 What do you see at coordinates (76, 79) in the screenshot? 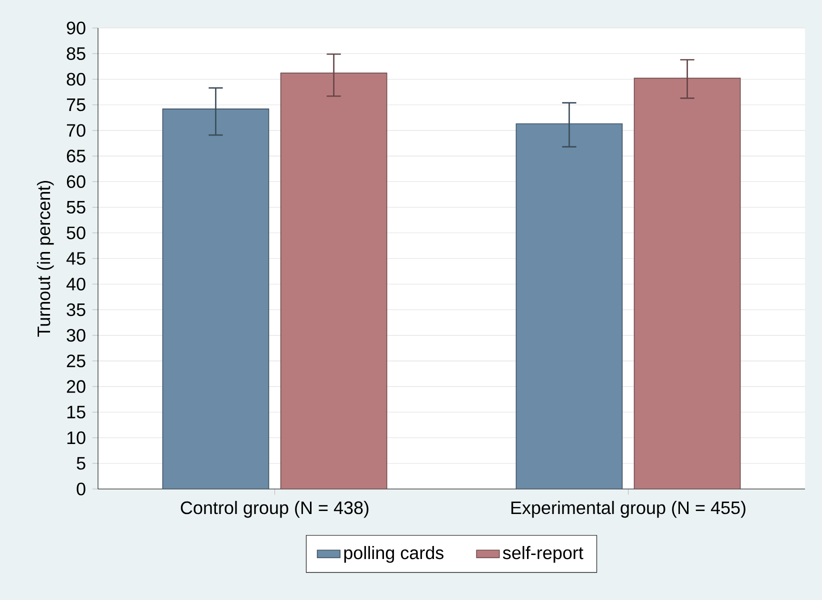
I see `y-tick-label: 80` at bounding box center [76, 79].